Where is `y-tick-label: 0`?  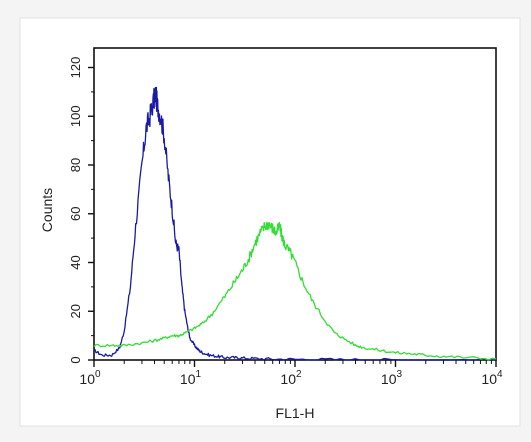
y-tick-label: 0 is located at coordinates (75, 359).